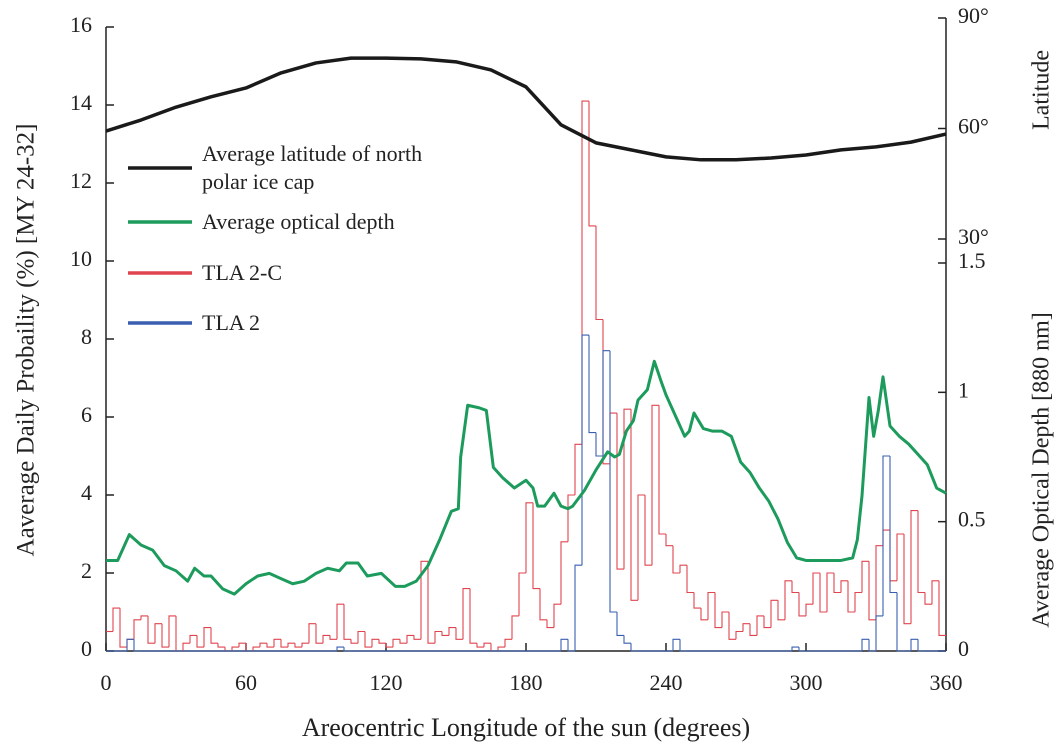 This screenshot has height=750, width=1062. Describe the element at coordinates (86, 414) in the screenshot. I see `y-tick-label: 6` at that location.